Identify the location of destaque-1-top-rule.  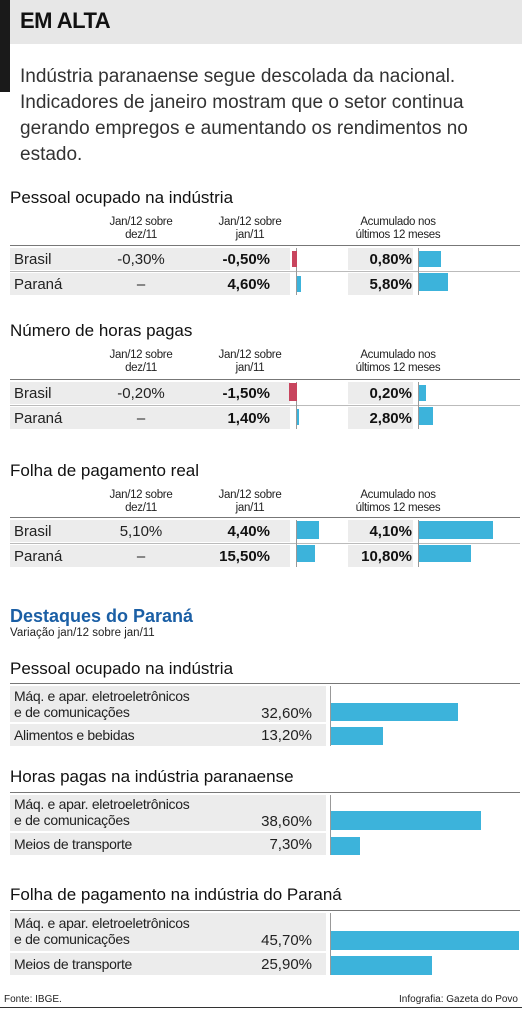
(265, 683).